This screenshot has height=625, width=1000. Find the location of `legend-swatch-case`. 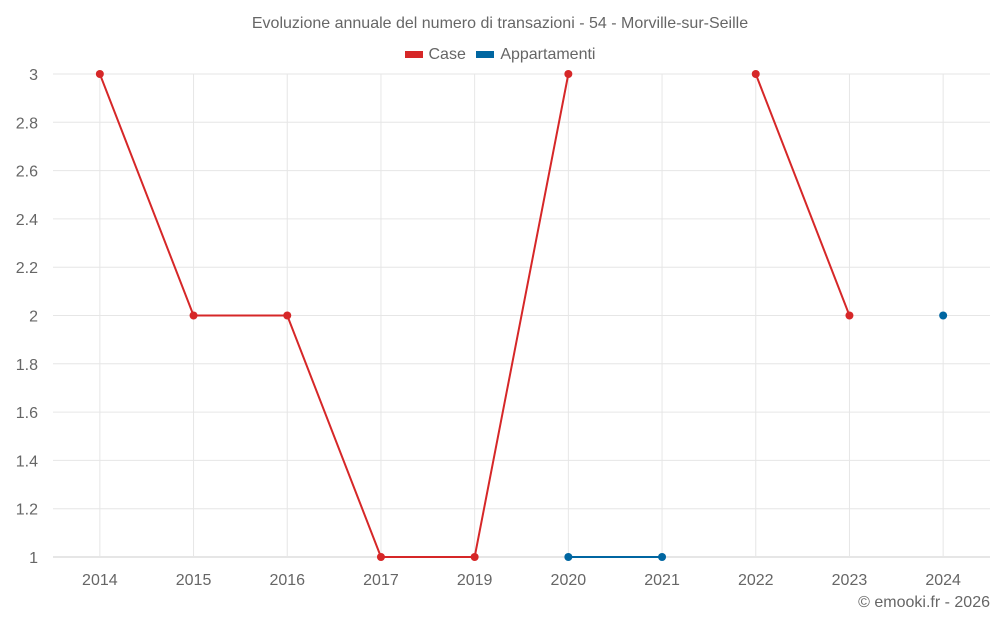

legend-swatch-case is located at coordinates (413, 54).